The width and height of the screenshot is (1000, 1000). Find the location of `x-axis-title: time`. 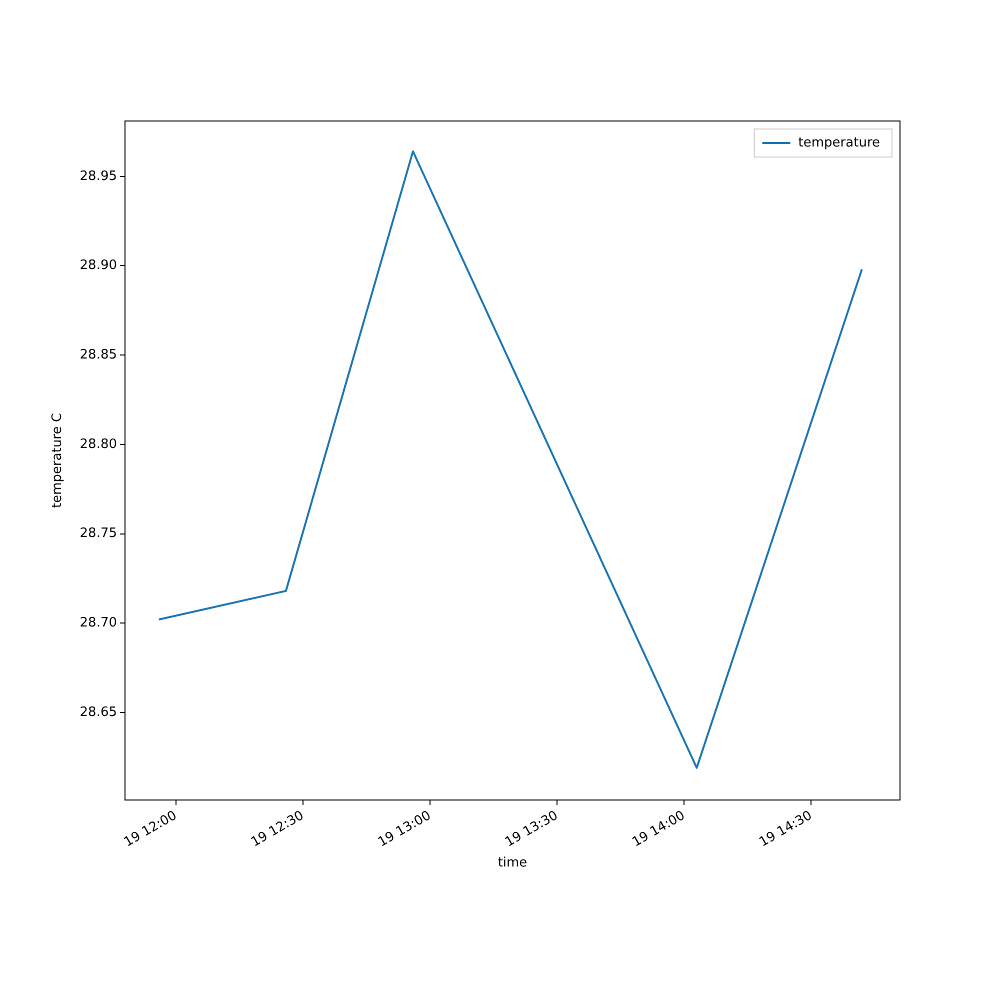

x-axis-title: time is located at coordinates (513, 863).